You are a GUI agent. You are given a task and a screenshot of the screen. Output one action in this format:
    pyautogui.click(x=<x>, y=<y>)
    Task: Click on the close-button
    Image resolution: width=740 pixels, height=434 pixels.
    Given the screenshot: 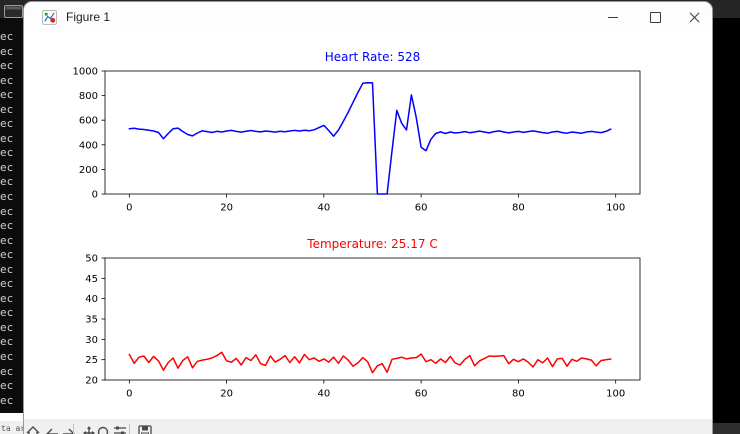 What is the action you would take?
    pyautogui.click(x=694, y=17)
    